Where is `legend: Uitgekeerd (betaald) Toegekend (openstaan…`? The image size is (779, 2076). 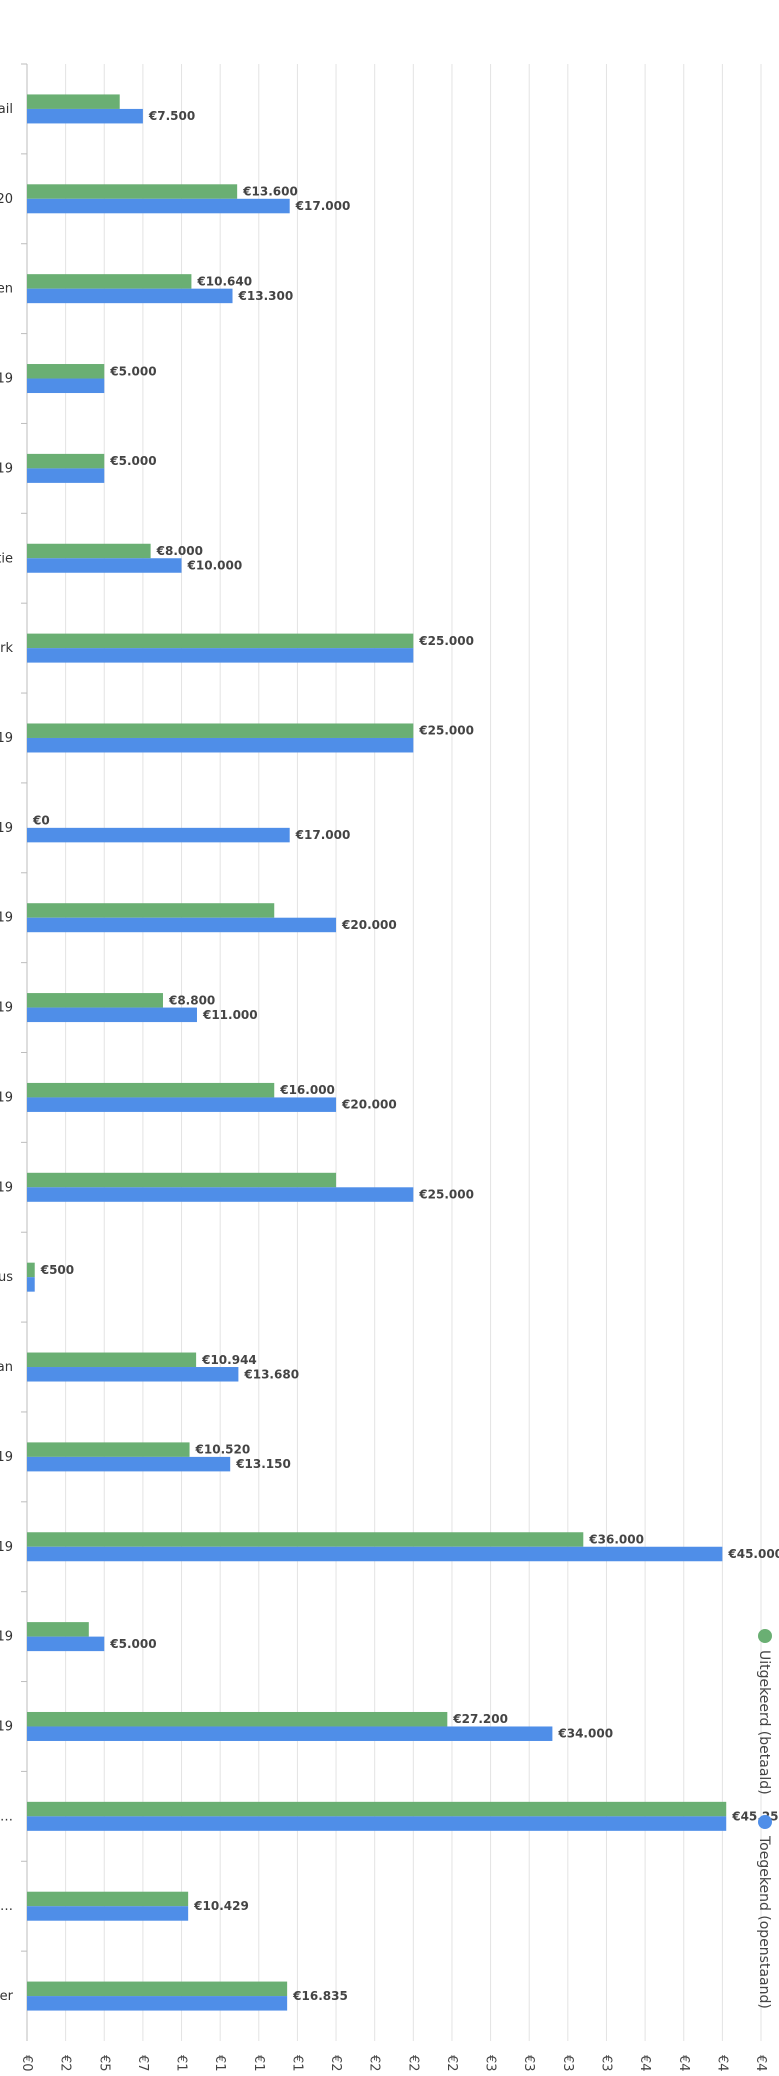
legend: Uitgekeerd (betaald) Toegekend (openstaan… is located at coordinates (764, 1819).